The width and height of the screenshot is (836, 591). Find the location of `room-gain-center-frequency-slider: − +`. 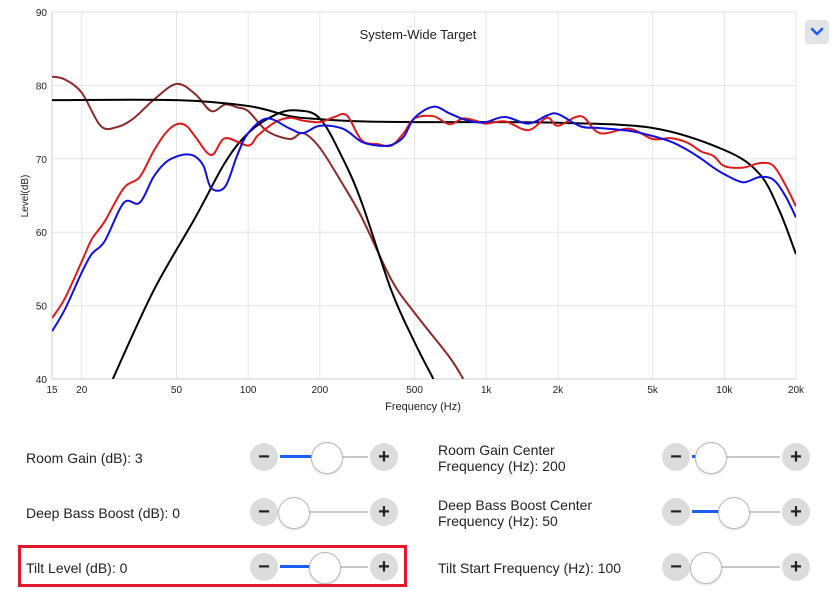

room-gain-center-frequency-slider: − + is located at coordinates (736, 457).